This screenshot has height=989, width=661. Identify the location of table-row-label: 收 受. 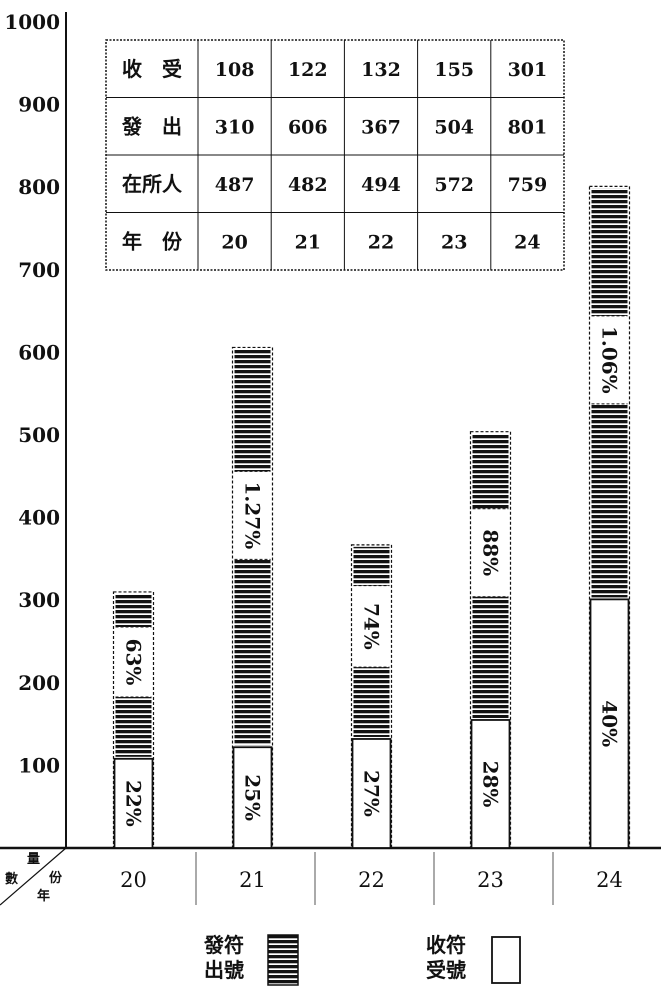
(152, 69).